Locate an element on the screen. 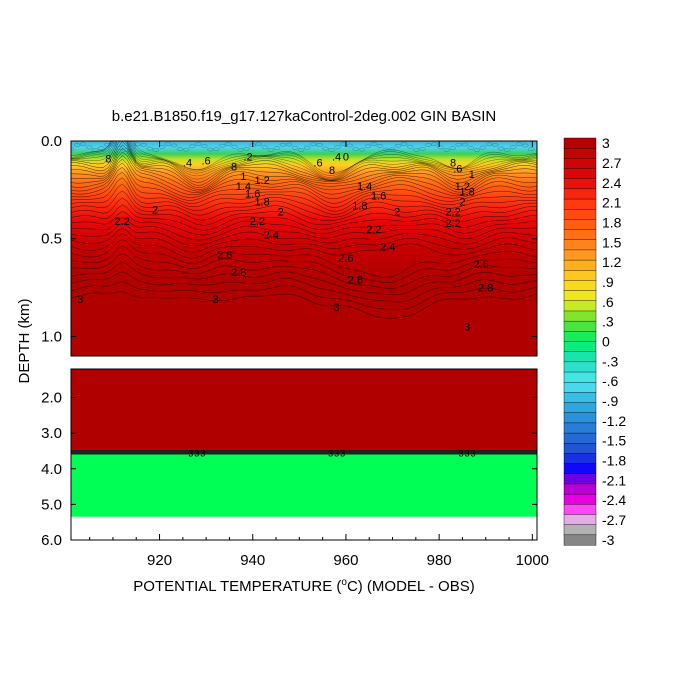 The image size is (700, 700). x-axis-label: POTENTIAL TEMPERATURE (oC) (MODEL - OBS) is located at coordinates (303, 586).